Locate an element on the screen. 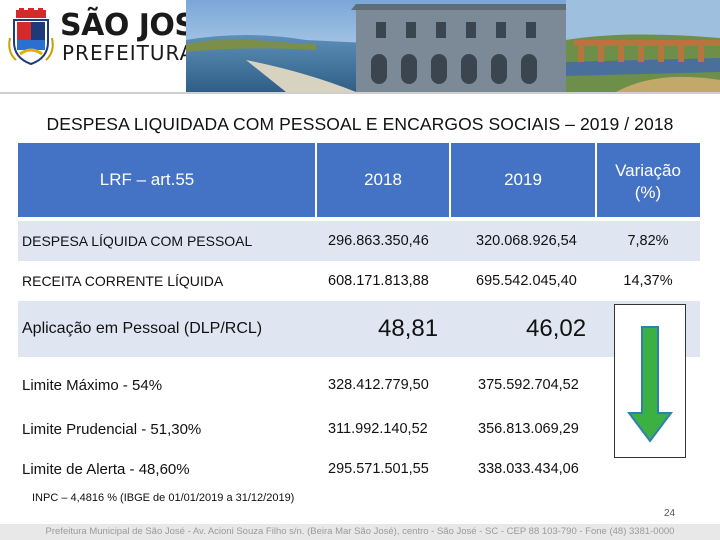 The width and height of the screenshot is (720, 540). value-2019: 375.592.704,52 is located at coordinates (528, 385).